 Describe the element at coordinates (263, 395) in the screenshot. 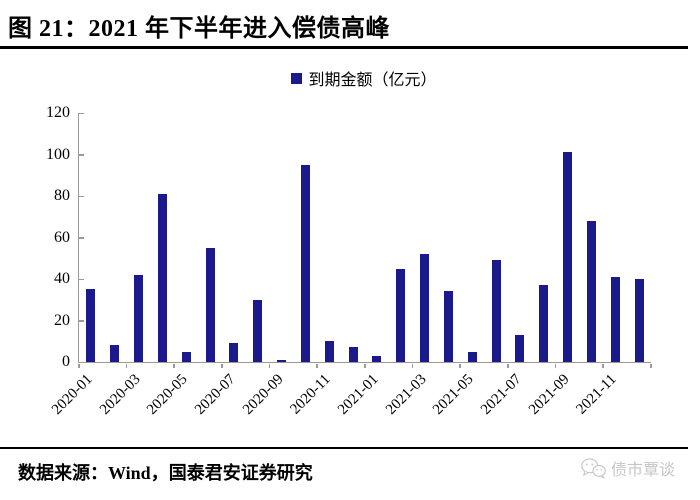

I see `x-axis-label: 2020-09` at that location.